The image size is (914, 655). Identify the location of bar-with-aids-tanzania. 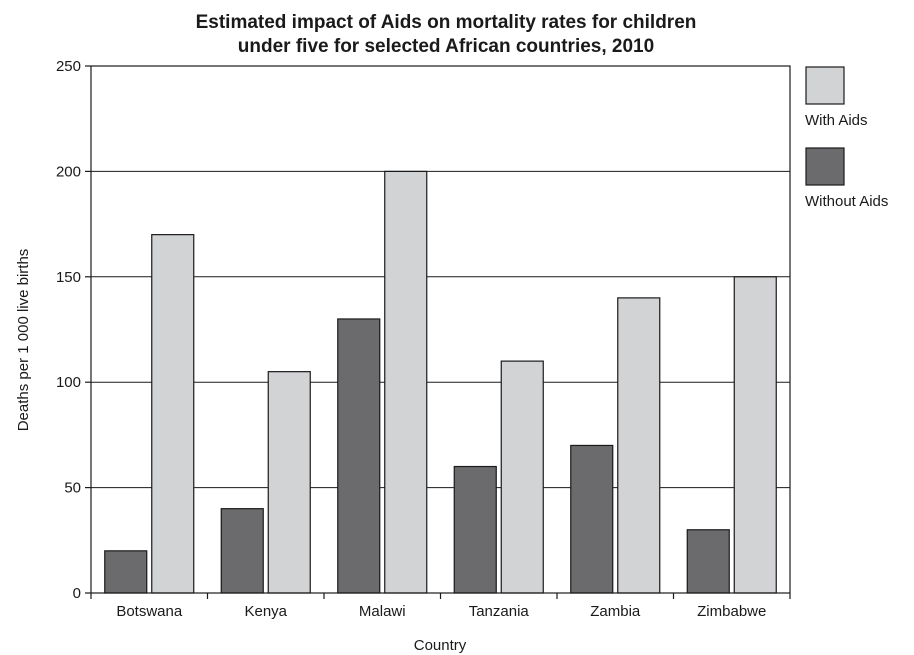
(522, 477).